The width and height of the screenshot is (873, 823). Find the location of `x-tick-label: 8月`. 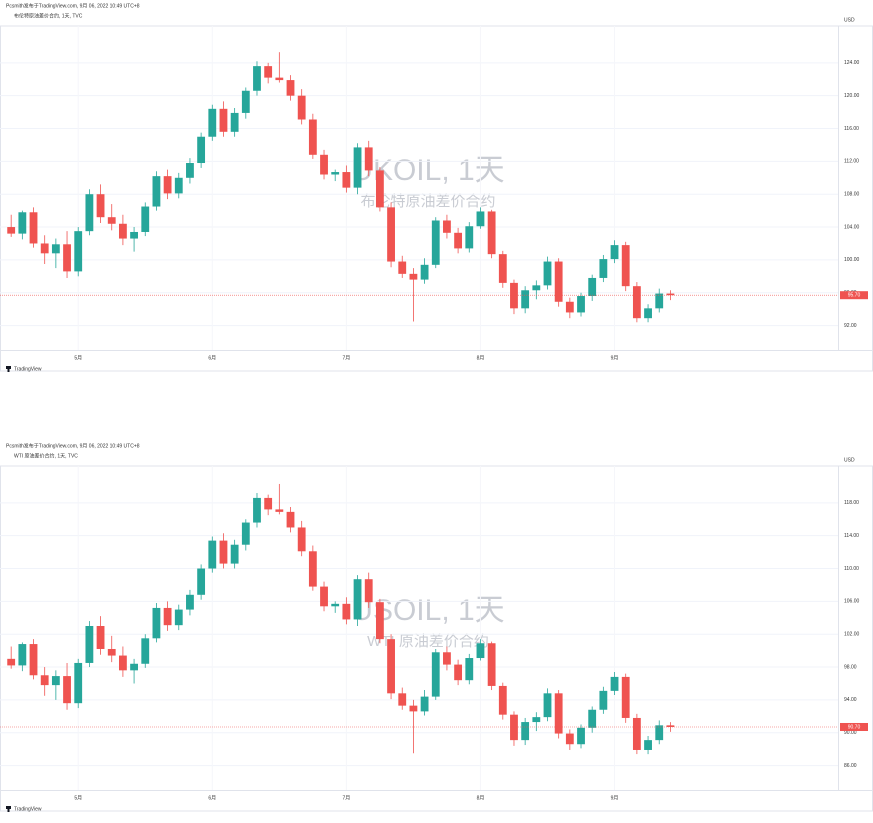

x-tick-label: 8月 is located at coordinates (481, 798).